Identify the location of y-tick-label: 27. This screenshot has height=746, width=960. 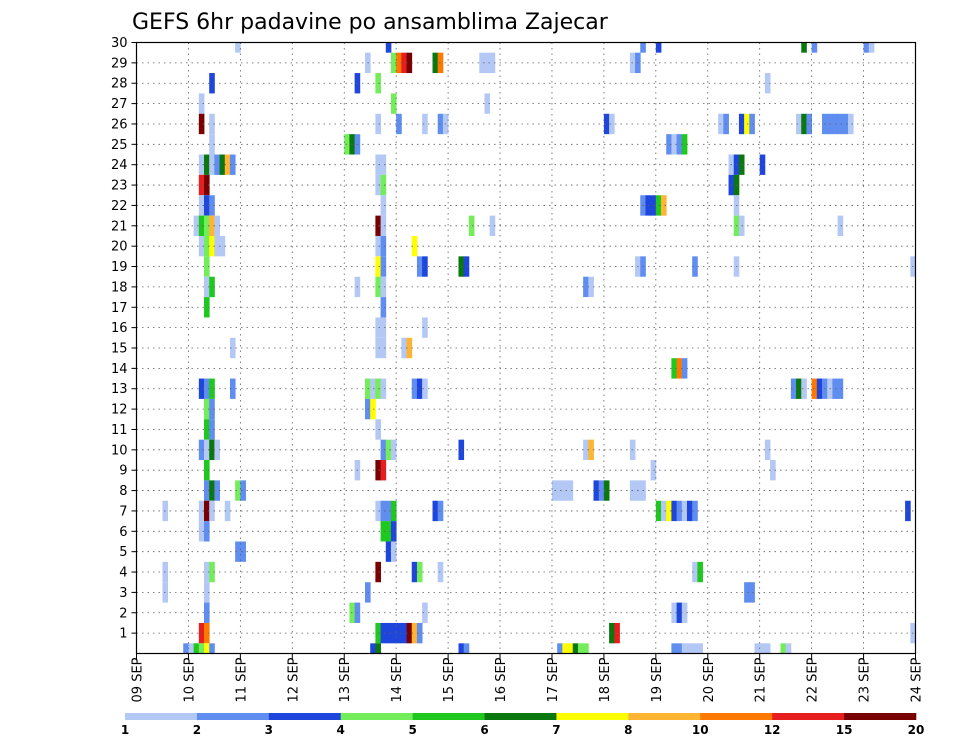
(119, 104).